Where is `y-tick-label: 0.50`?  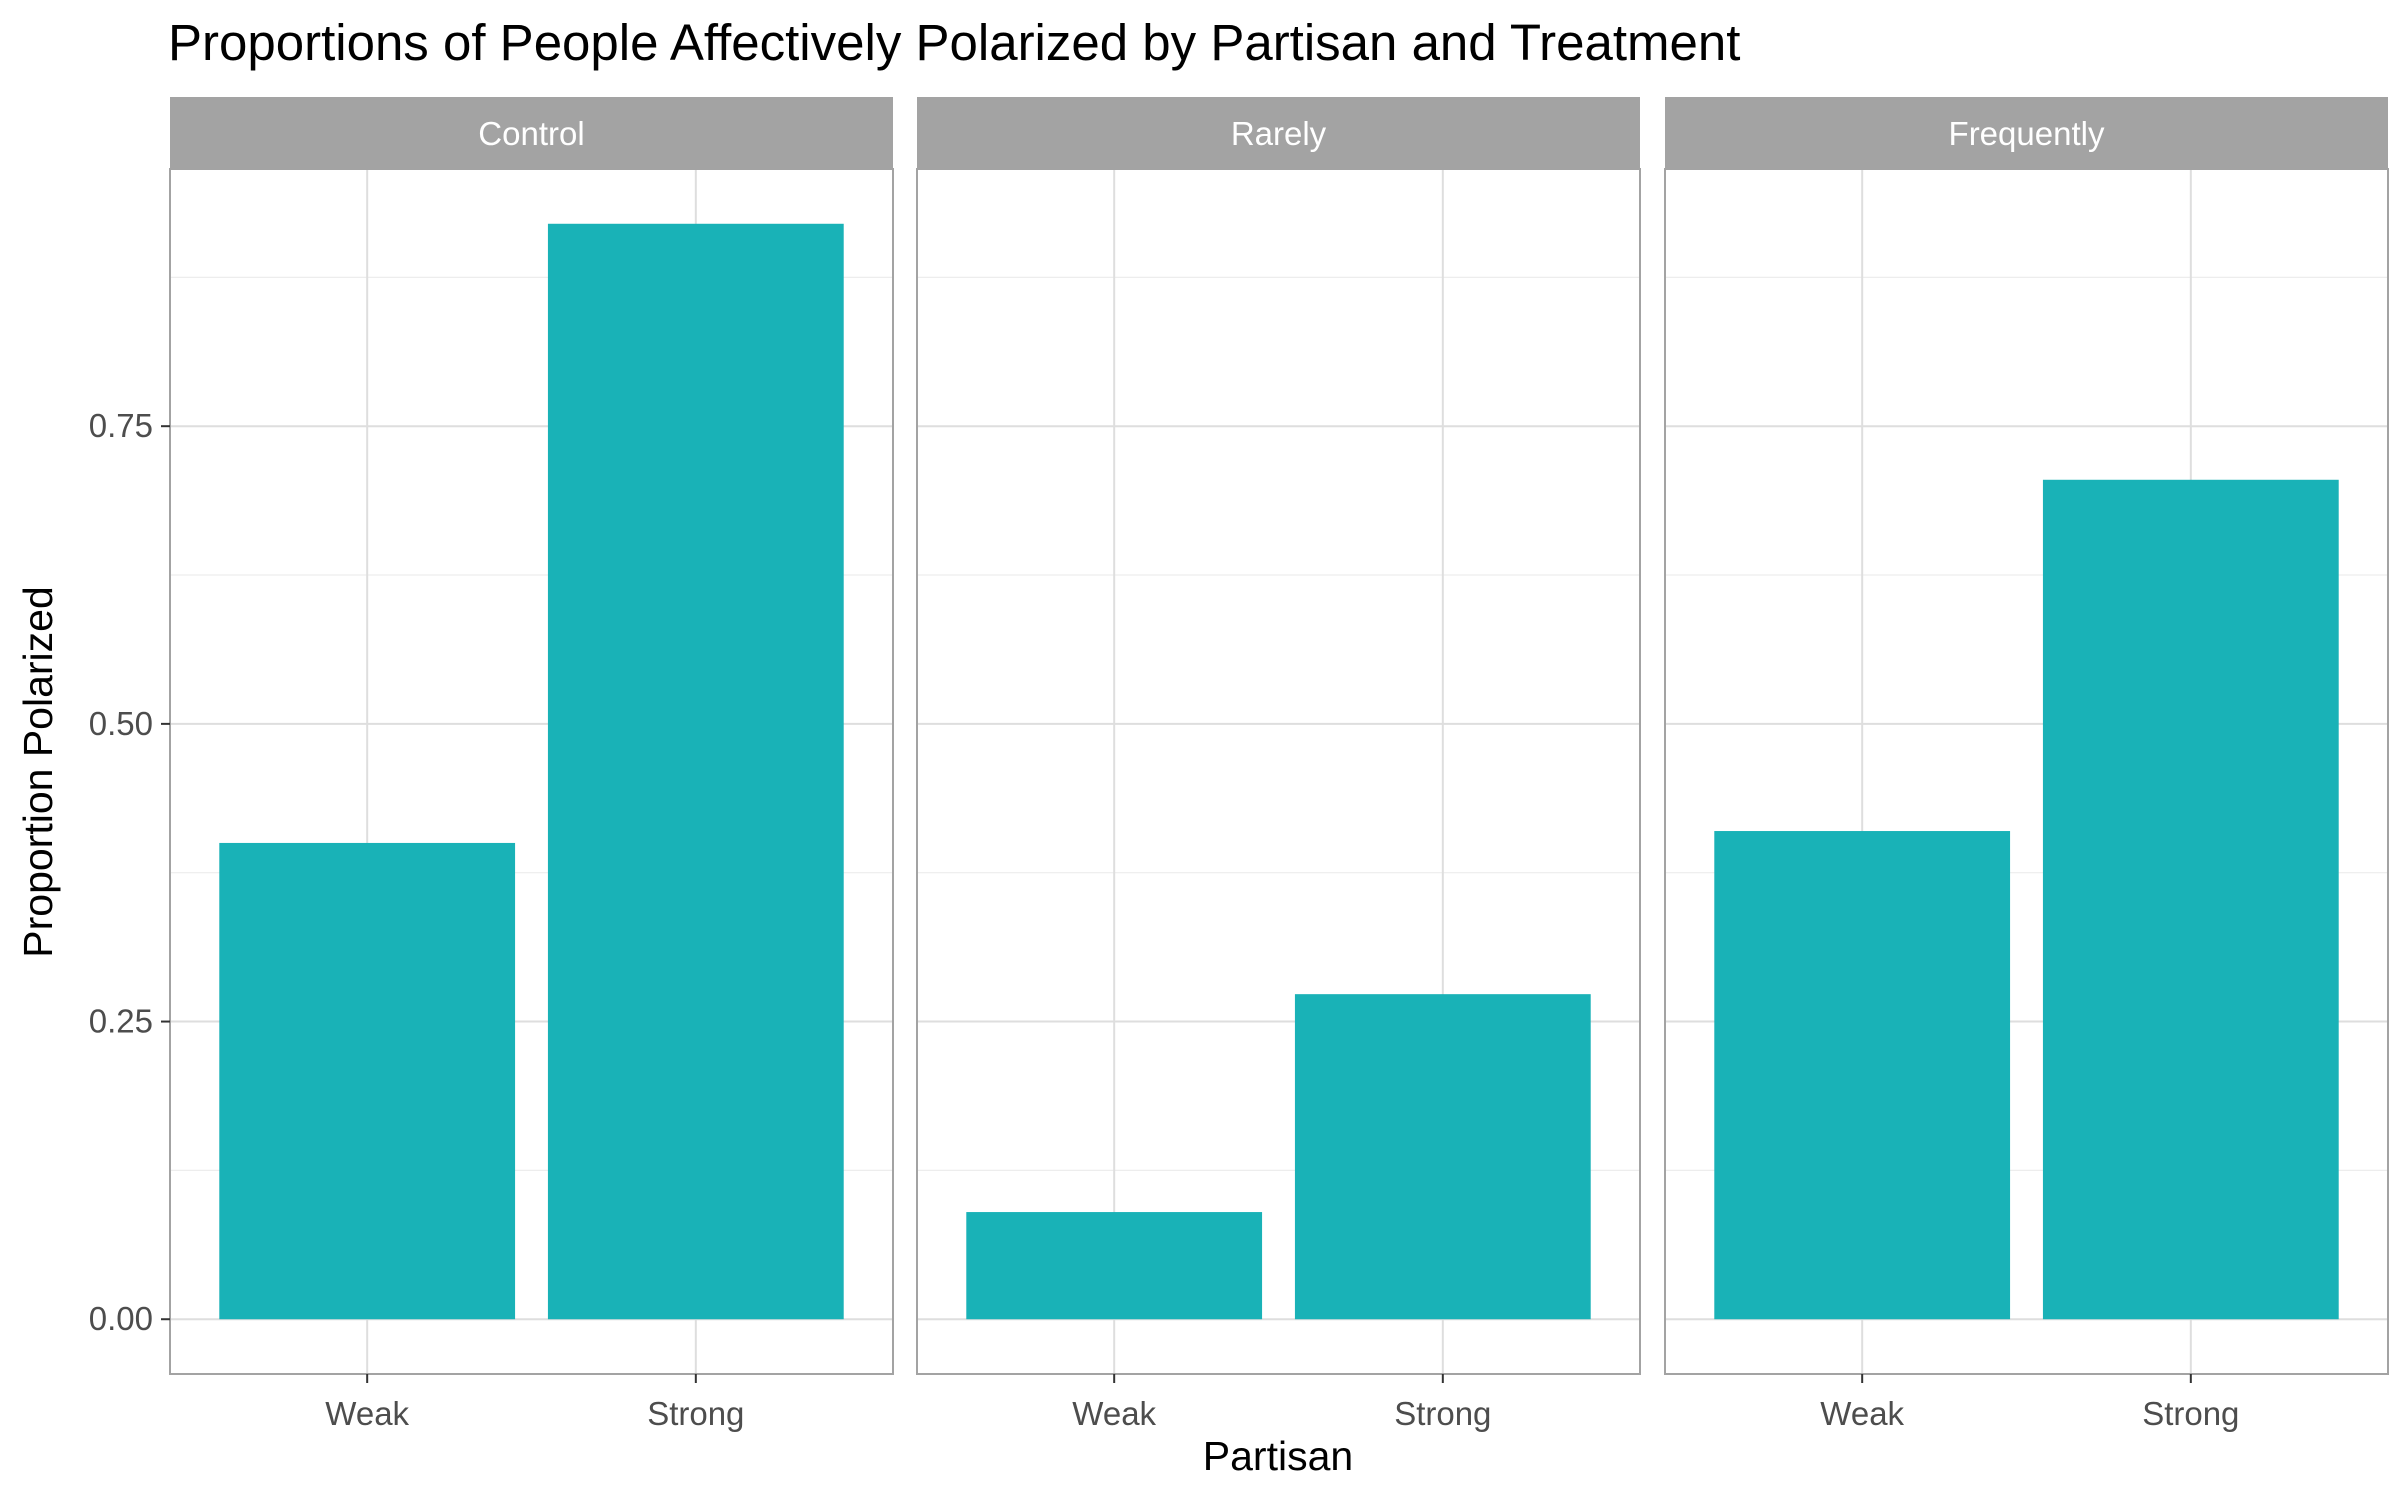 y-tick-label: 0.50 is located at coordinates (121, 723).